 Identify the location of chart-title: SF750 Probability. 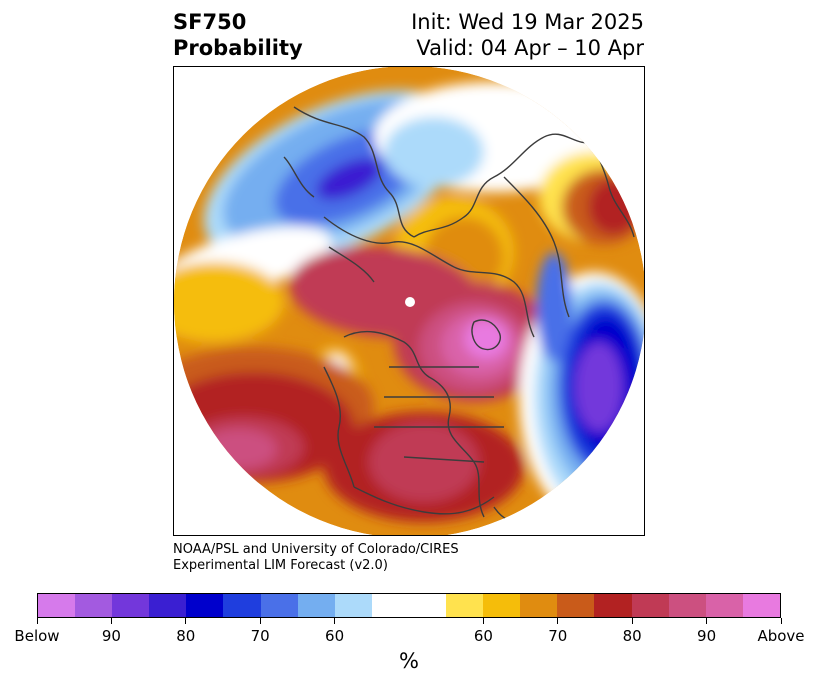
(238, 35).